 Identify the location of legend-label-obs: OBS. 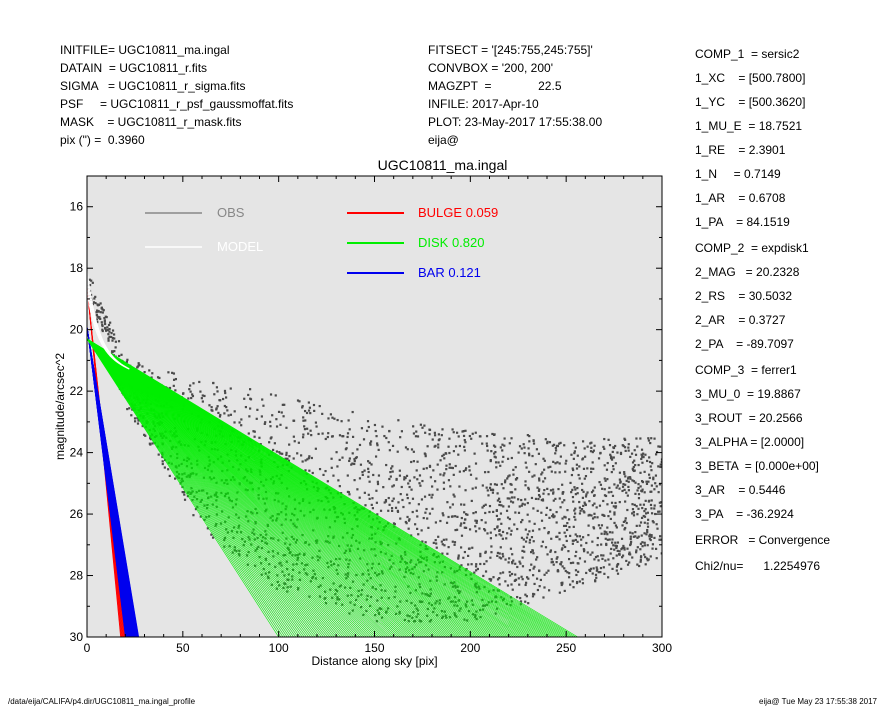
(231, 212).